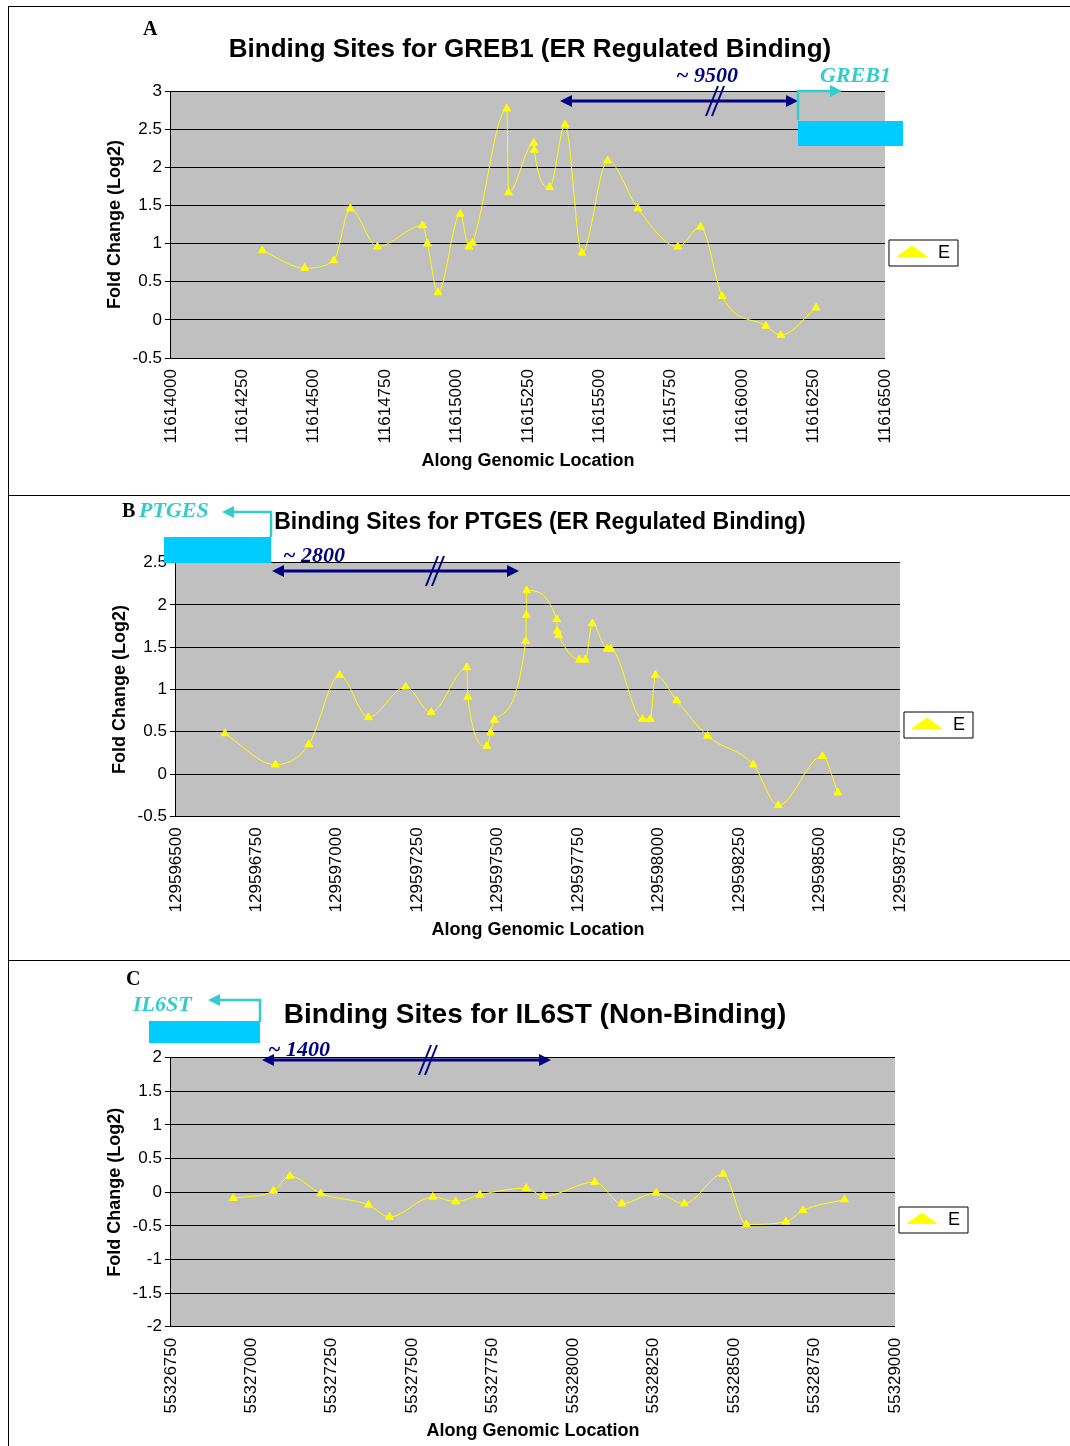 The height and width of the screenshot is (1446, 1070). Describe the element at coordinates (129, 510) in the screenshot. I see `text: B` at that location.